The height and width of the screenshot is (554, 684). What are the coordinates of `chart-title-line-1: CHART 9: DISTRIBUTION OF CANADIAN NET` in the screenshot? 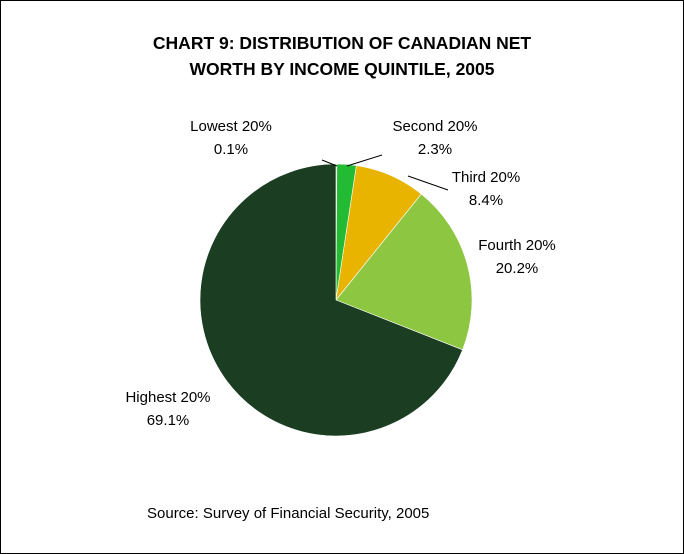 It's located at (342, 43).